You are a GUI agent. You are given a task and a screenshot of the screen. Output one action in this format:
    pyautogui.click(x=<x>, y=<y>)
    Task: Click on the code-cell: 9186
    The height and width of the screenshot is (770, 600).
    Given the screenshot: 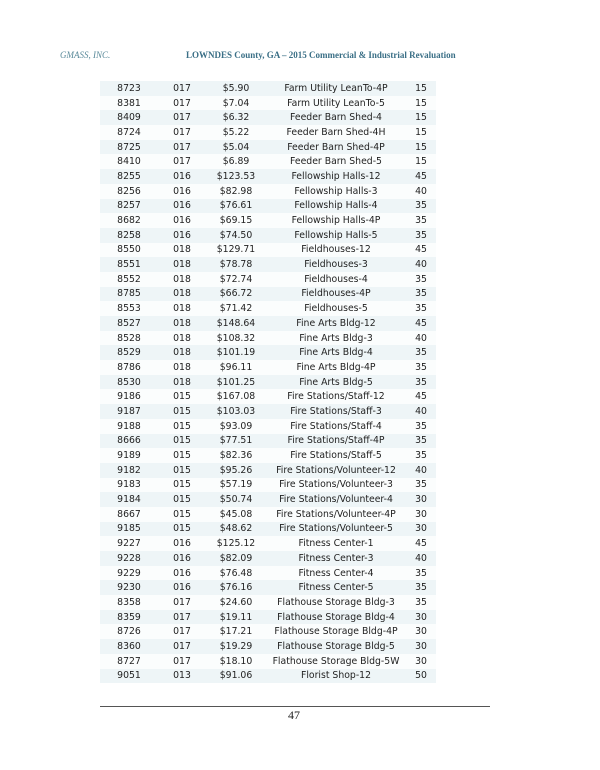 What is the action you would take?
    pyautogui.click(x=129, y=397)
    